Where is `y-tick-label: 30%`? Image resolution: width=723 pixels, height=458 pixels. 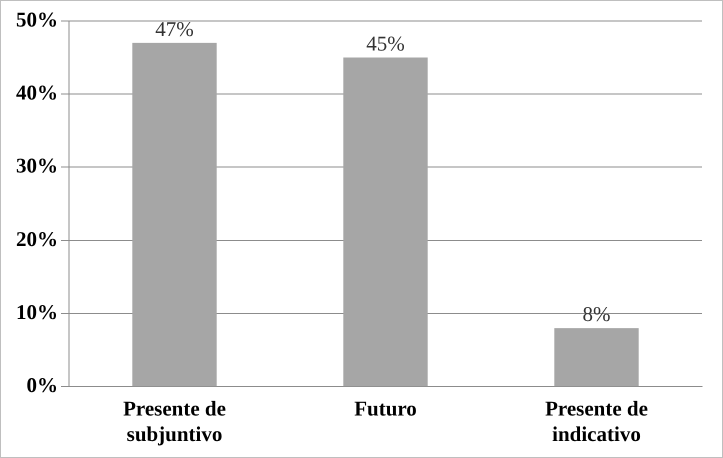
y-tick-label: 30% is located at coordinates (37, 166).